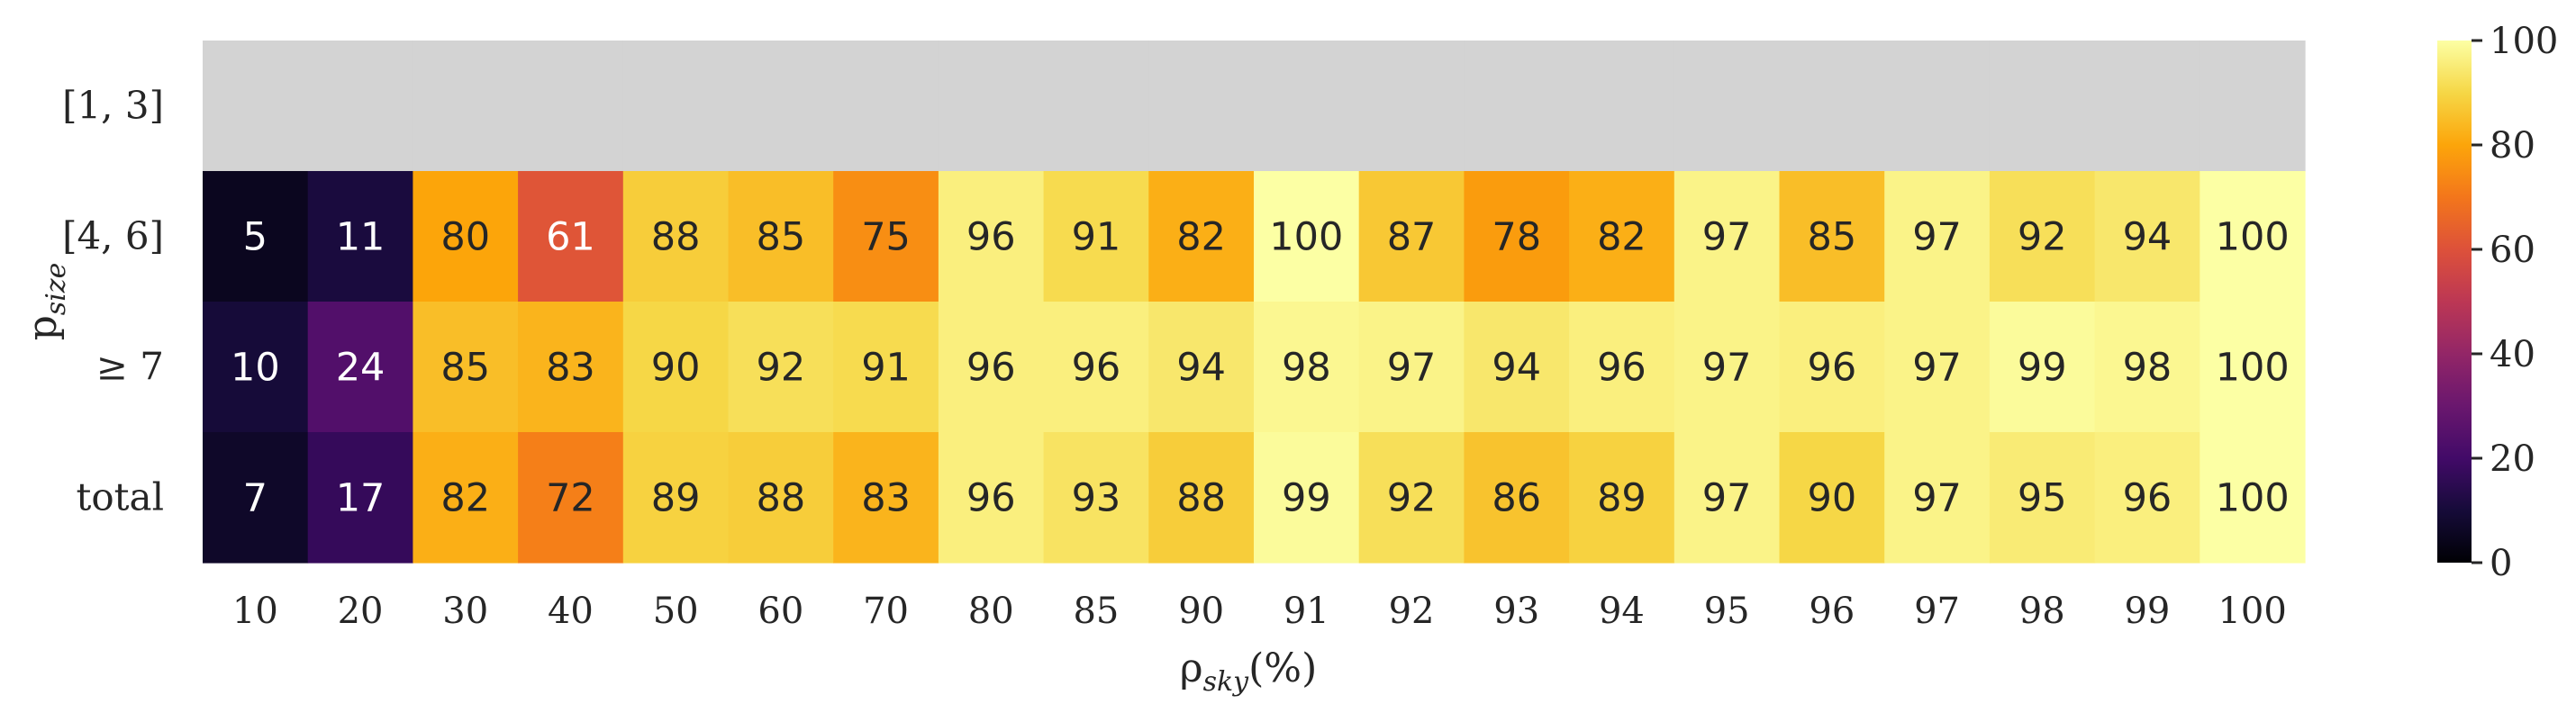 The image size is (2576, 722). What do you see at coordinates (113, 236) in the screenshot?
I see `y-tick-label: [4, 6]` at bounding box center [113, 236].